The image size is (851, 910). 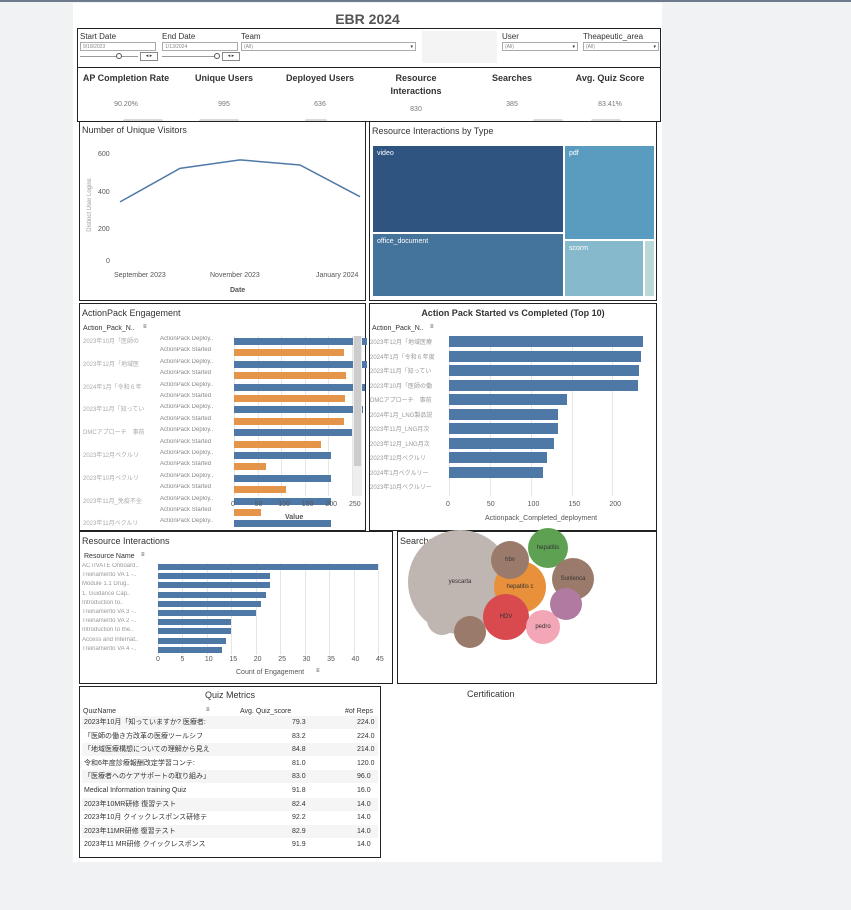 What do you see at coordinates (233, 659) in the screenshot?
I see `x-tick: 15` at bounding box center [233, 659].